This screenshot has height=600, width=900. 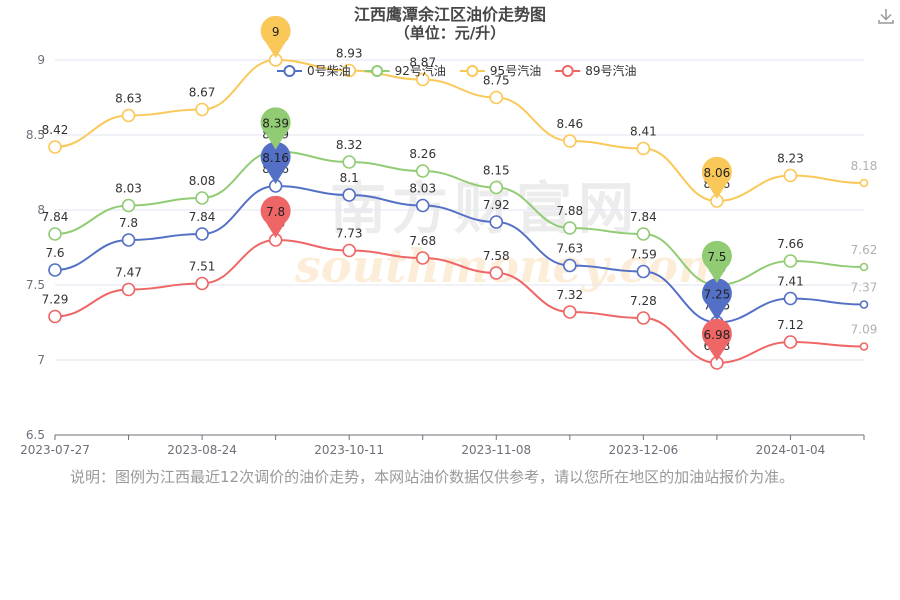 I want to click on marker-pin: 6.98, so click(x=716, y=339).